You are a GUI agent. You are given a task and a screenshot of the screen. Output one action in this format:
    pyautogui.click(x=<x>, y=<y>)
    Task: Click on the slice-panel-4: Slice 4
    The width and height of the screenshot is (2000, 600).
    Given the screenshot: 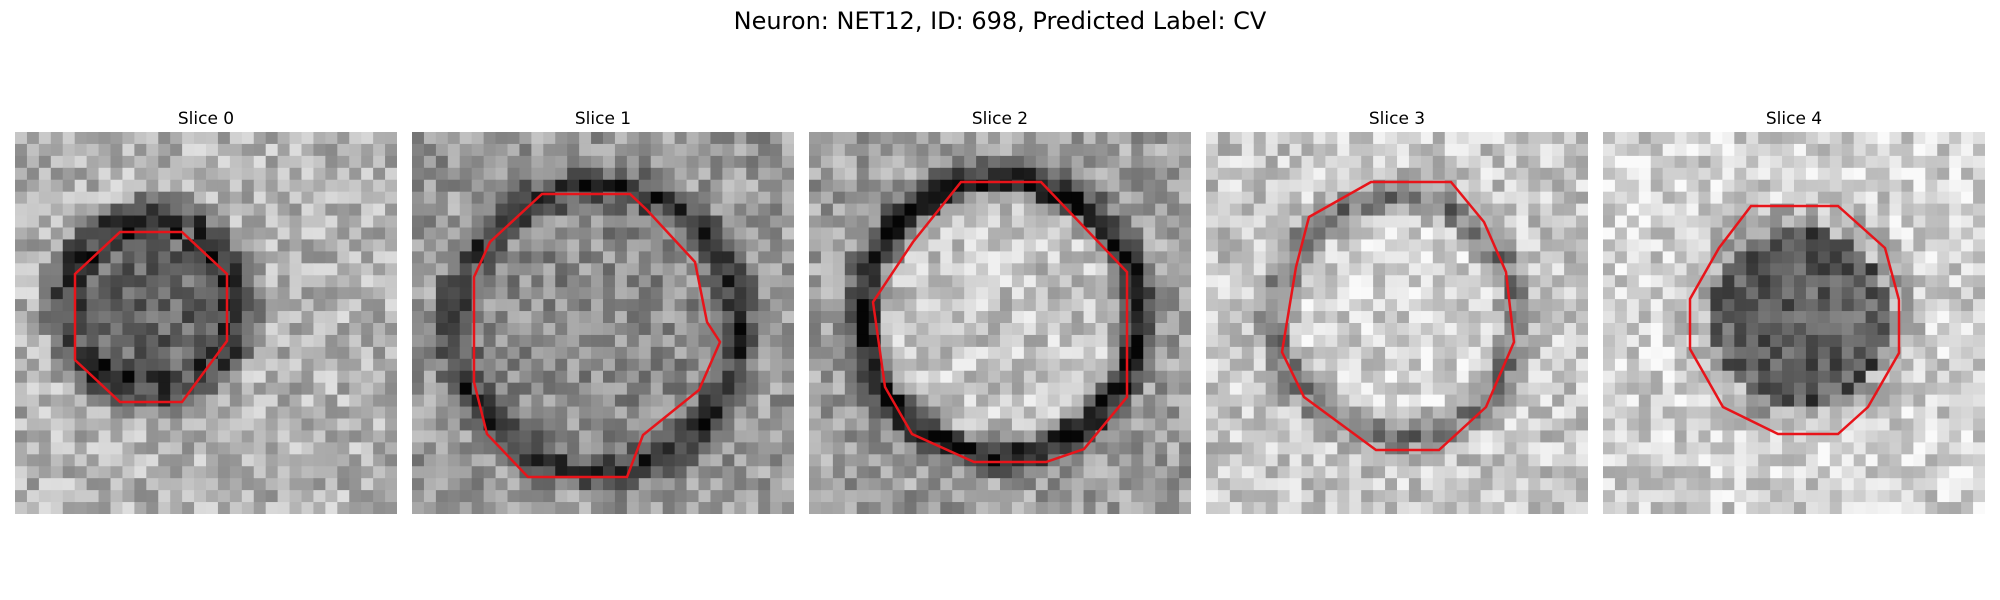 What is the action you would take?
    pyautogui.click(x=1794, y=310)
    